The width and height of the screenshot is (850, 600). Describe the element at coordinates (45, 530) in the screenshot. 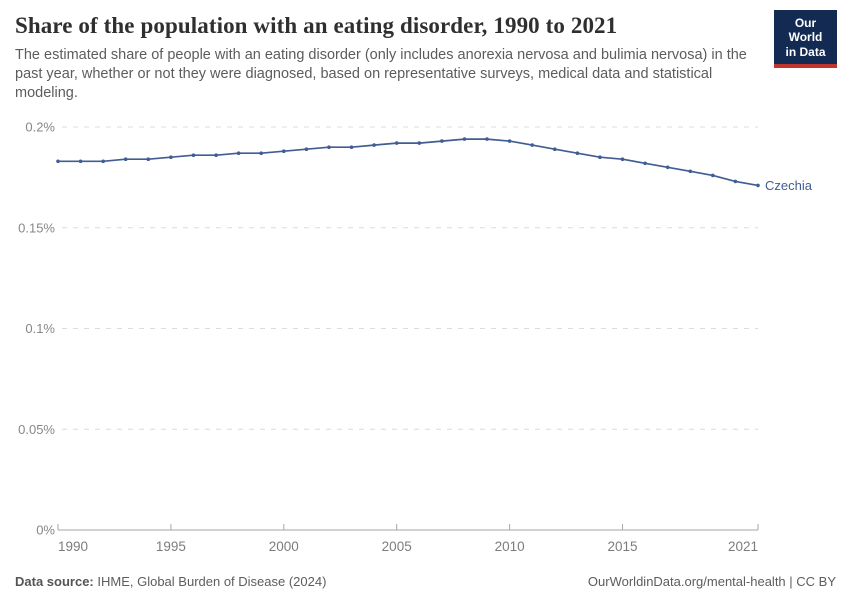

I see `y-tick-label: 0%` at that location.